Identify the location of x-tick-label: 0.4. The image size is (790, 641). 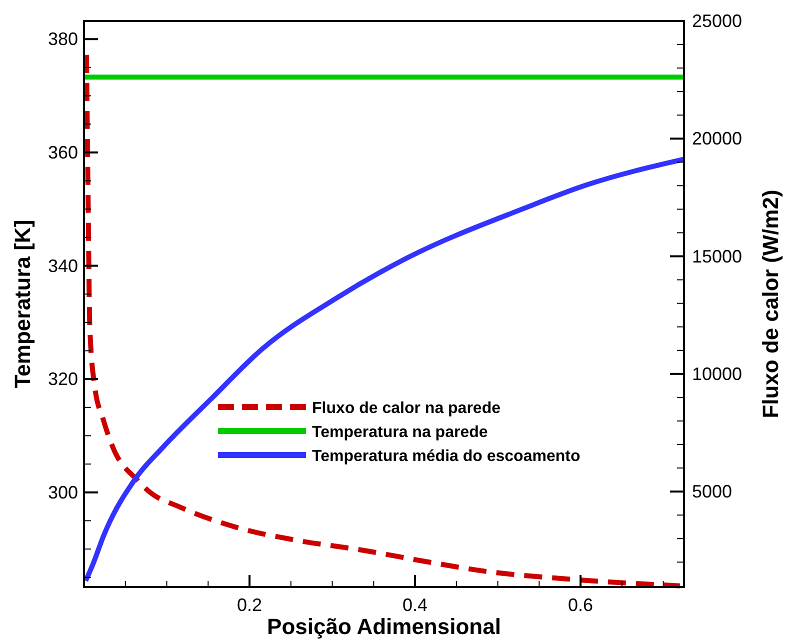
(415, 605).